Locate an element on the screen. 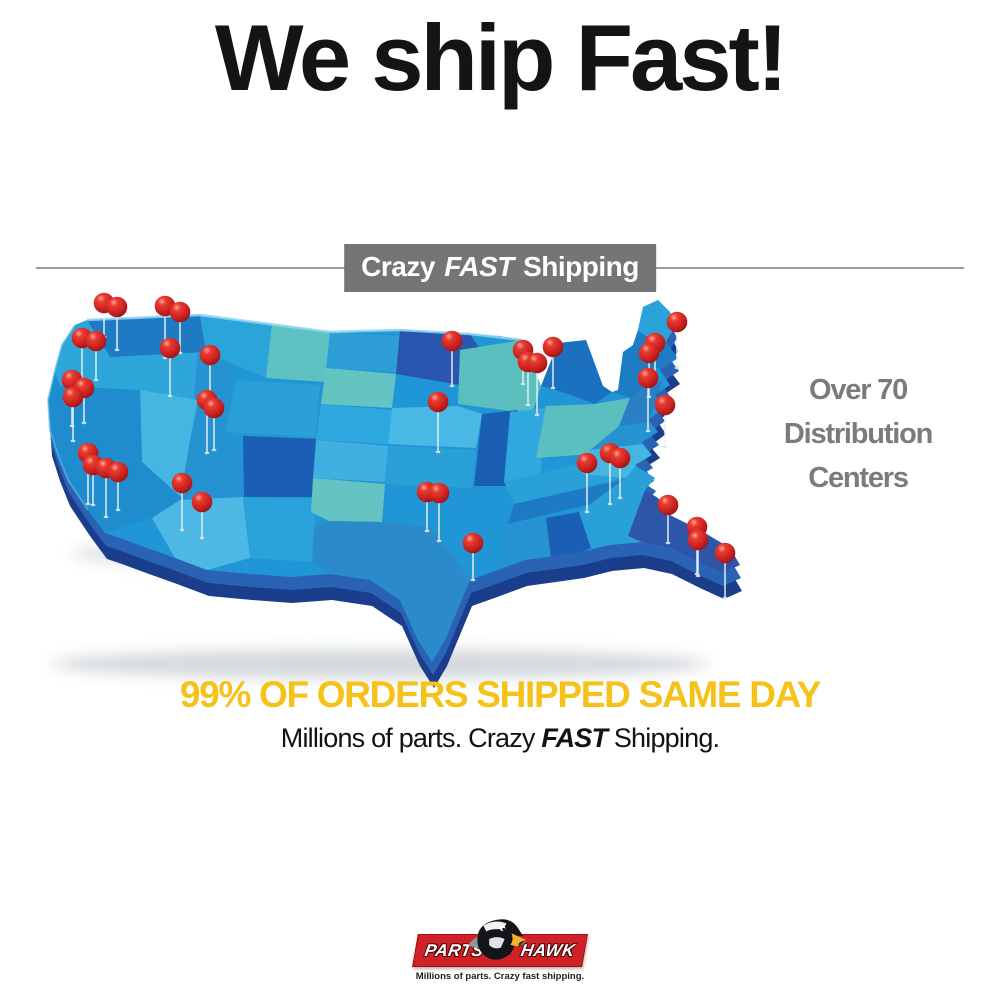  page-title: We ship Fast! is located at coordinates (501, 57).